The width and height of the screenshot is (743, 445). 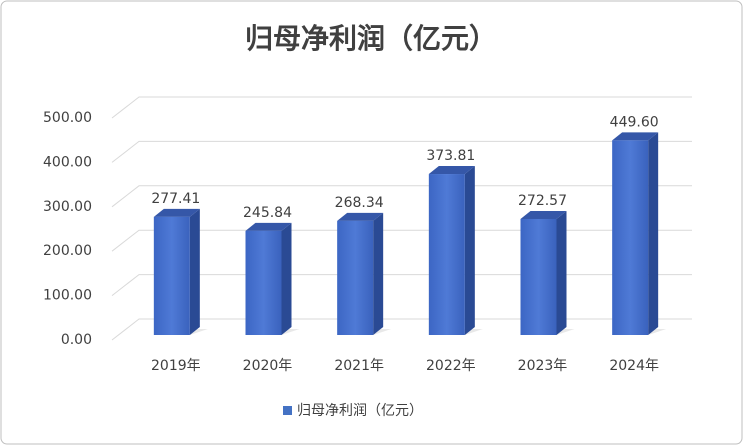 What do you see at coordinates (268, 366) in the screenshot?
I see `x-tick-label: 2020年` at bounding box center [268, 366].